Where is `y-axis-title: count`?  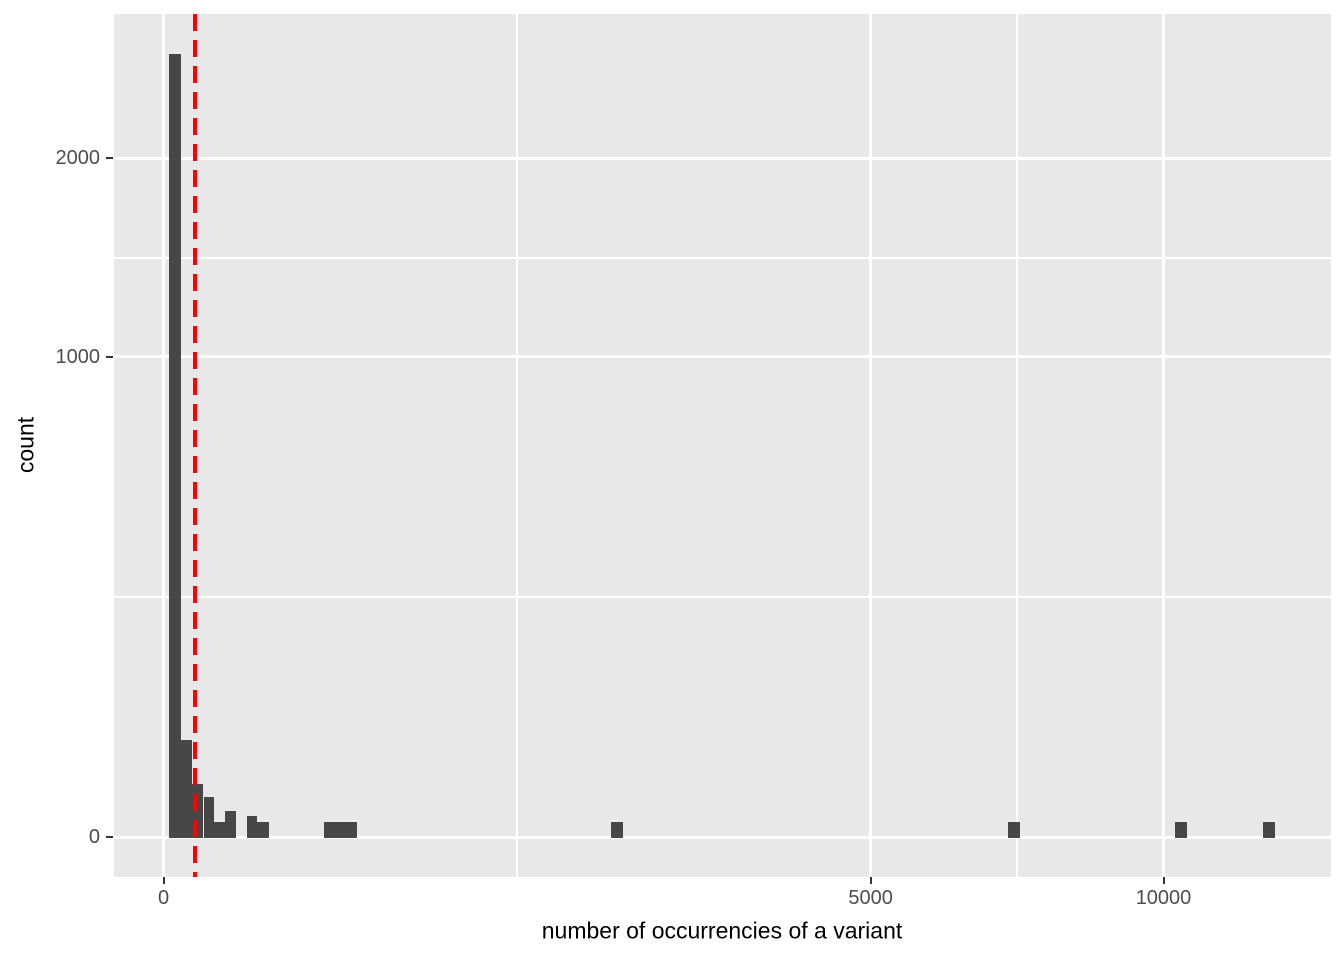 y-axis-title: count is located at coordinates (25, 445).